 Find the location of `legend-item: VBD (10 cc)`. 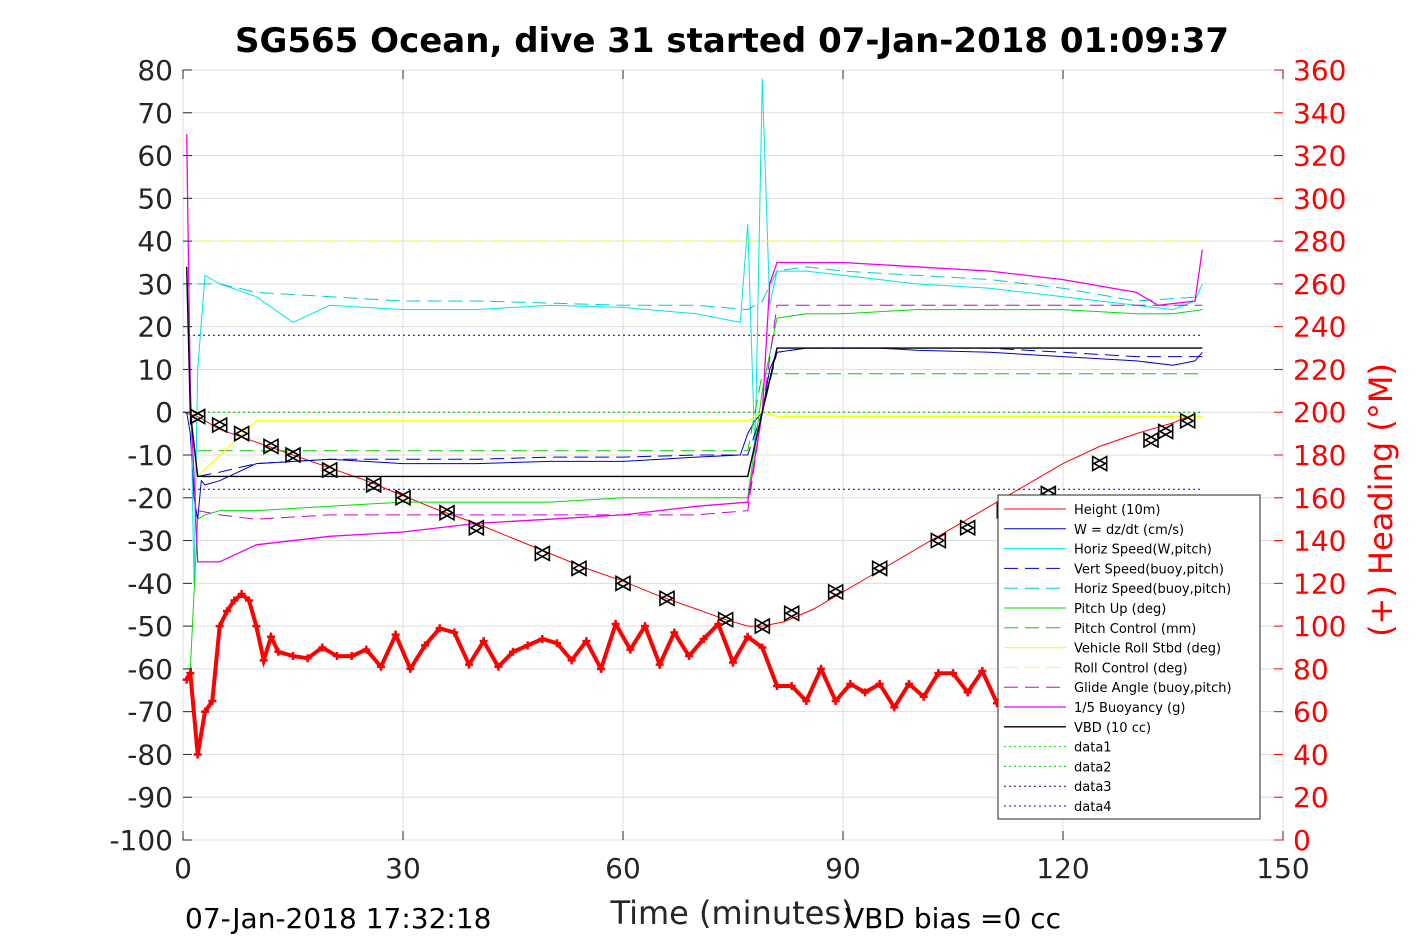

legend-item: VBD (10 cc) is located at coordinates (1077, 728).